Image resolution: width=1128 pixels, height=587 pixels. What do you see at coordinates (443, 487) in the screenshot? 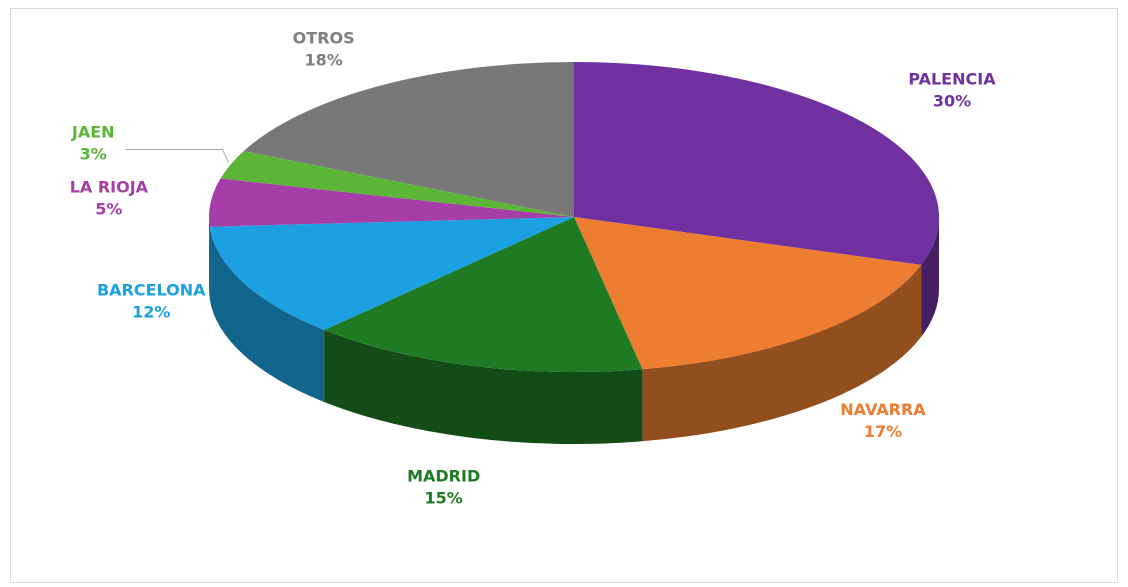
I see `label-madrid: MADRID 15%` at bounding box center [443, 487].